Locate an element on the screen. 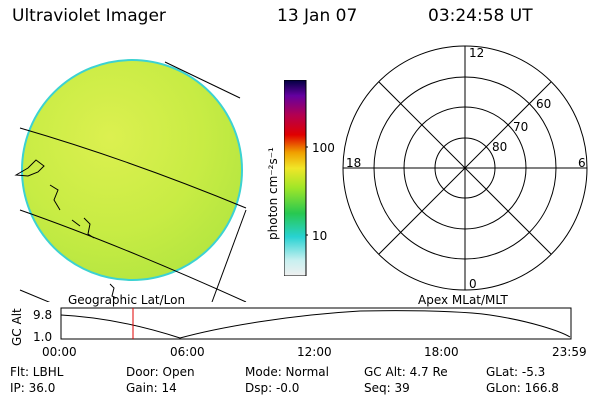 Image resolution: width=600 pixels, height=400 pixels. sequence-status: Seq: 39 is located at coordinates (387, 388).